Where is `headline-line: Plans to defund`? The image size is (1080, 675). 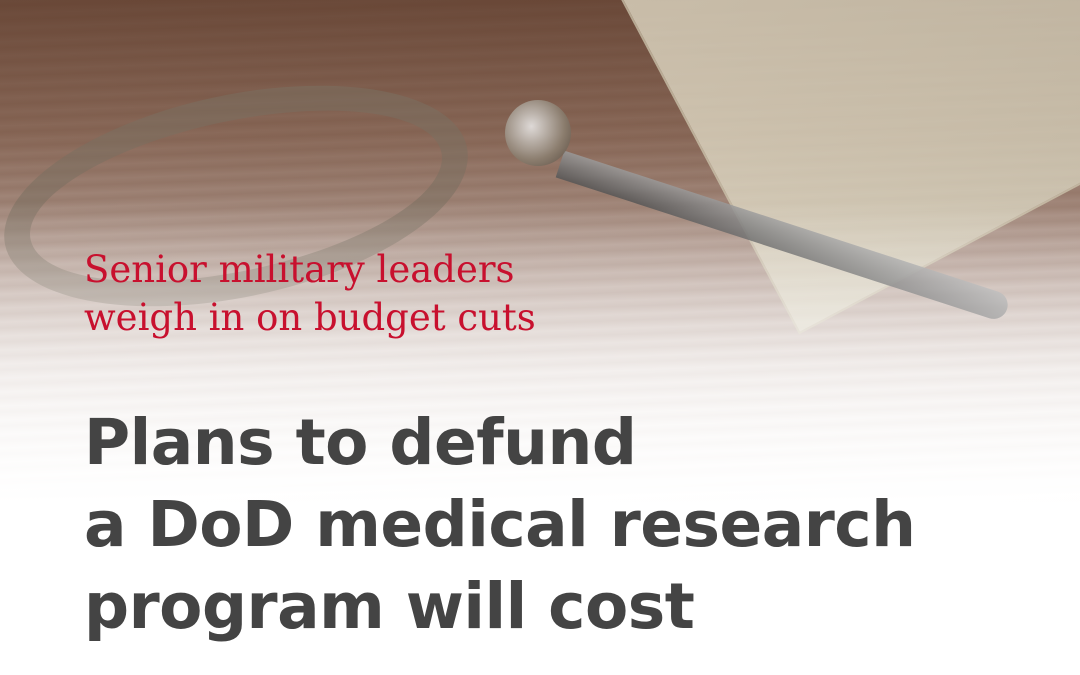 headline-line: Plans to defund is located at coordinates (360, 442).